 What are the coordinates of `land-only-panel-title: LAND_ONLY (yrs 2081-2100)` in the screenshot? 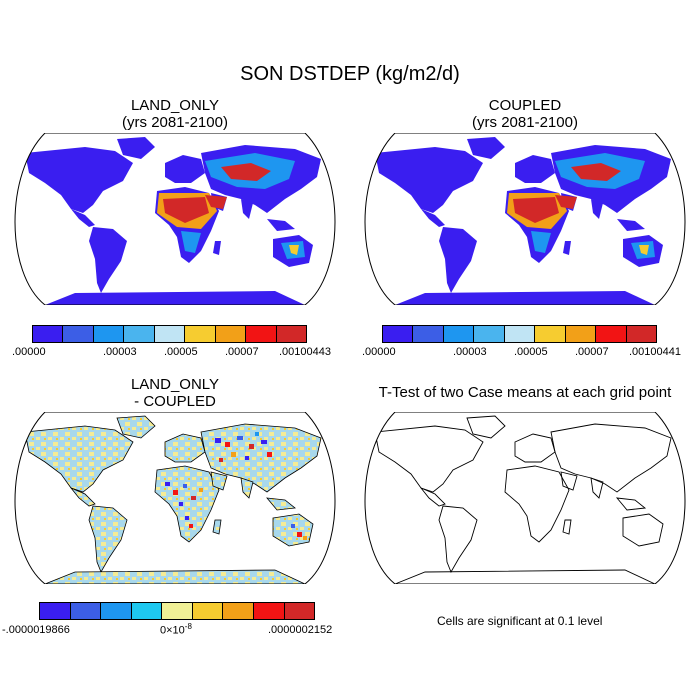 It's located at (175, 114).